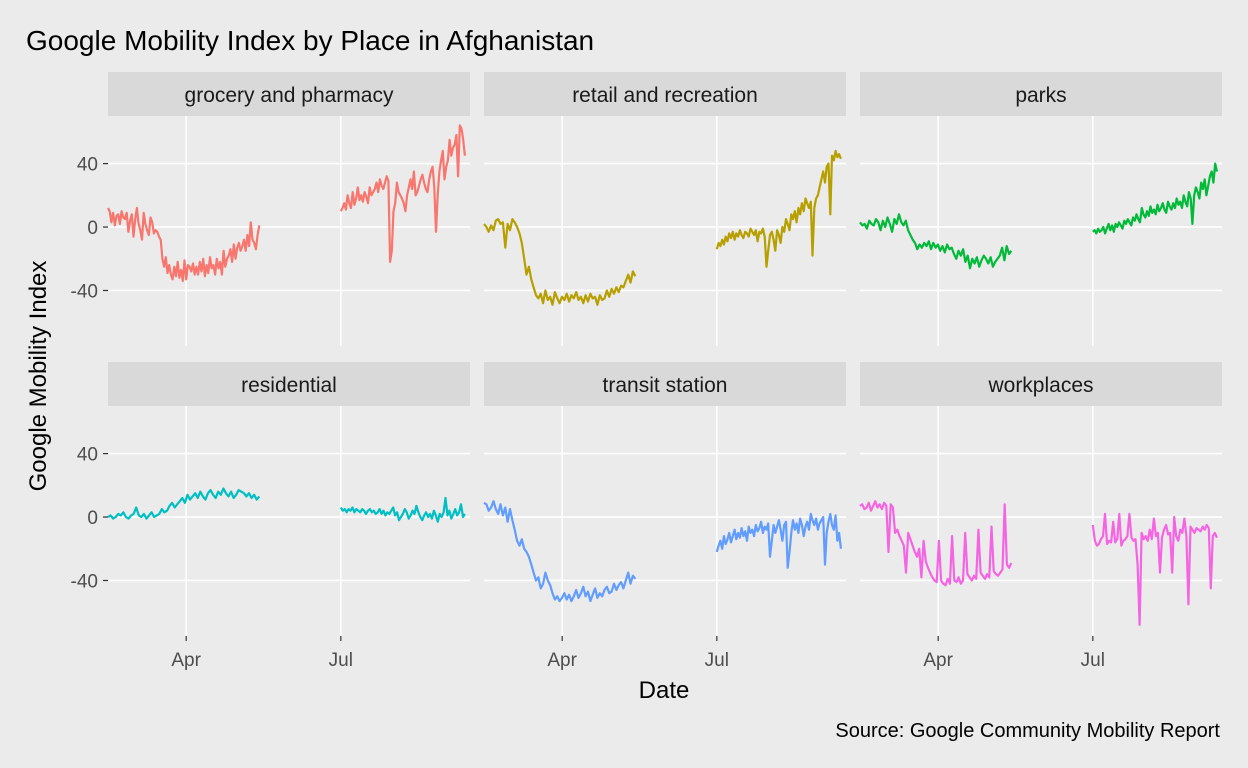 The width and height of the screenshot is (1248, 768). I want to click on facet-panel: workplaces Apr Jul, so click(1040, 516).